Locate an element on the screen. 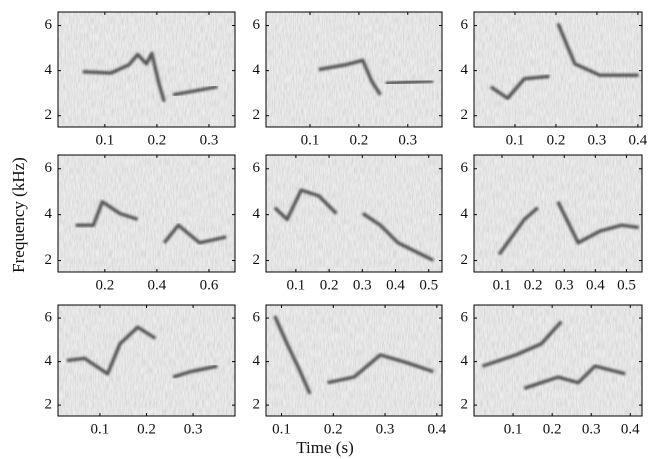 The height and width of the screenshot is (459, 649). panel: 0.2 0.4 0.6 2 4 6 is located at coordinates (140, 223).